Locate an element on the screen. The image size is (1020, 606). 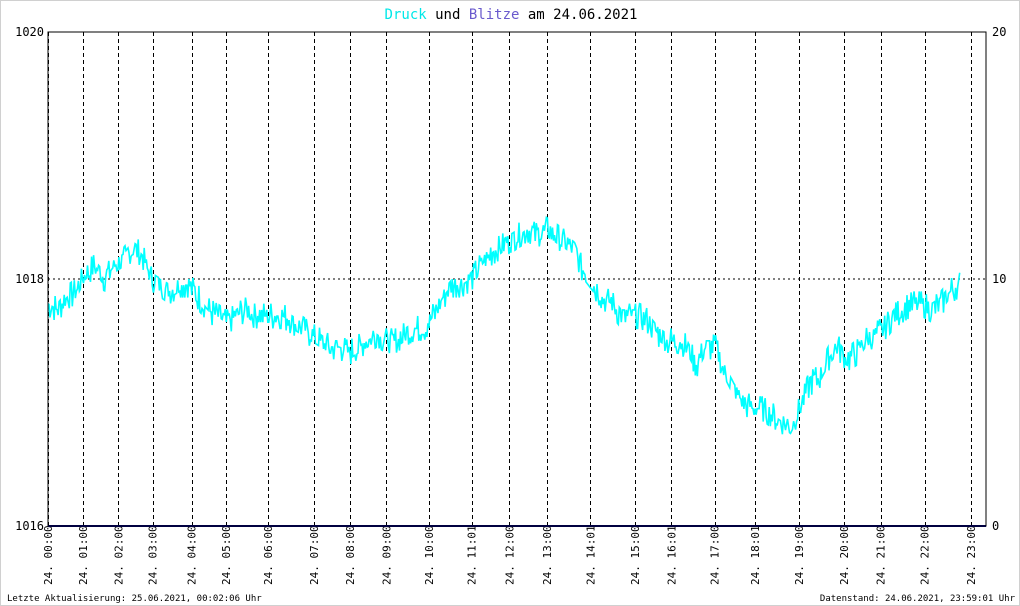
right-axis-ticks: 20 10 0 is located at coordinates (999, 279).